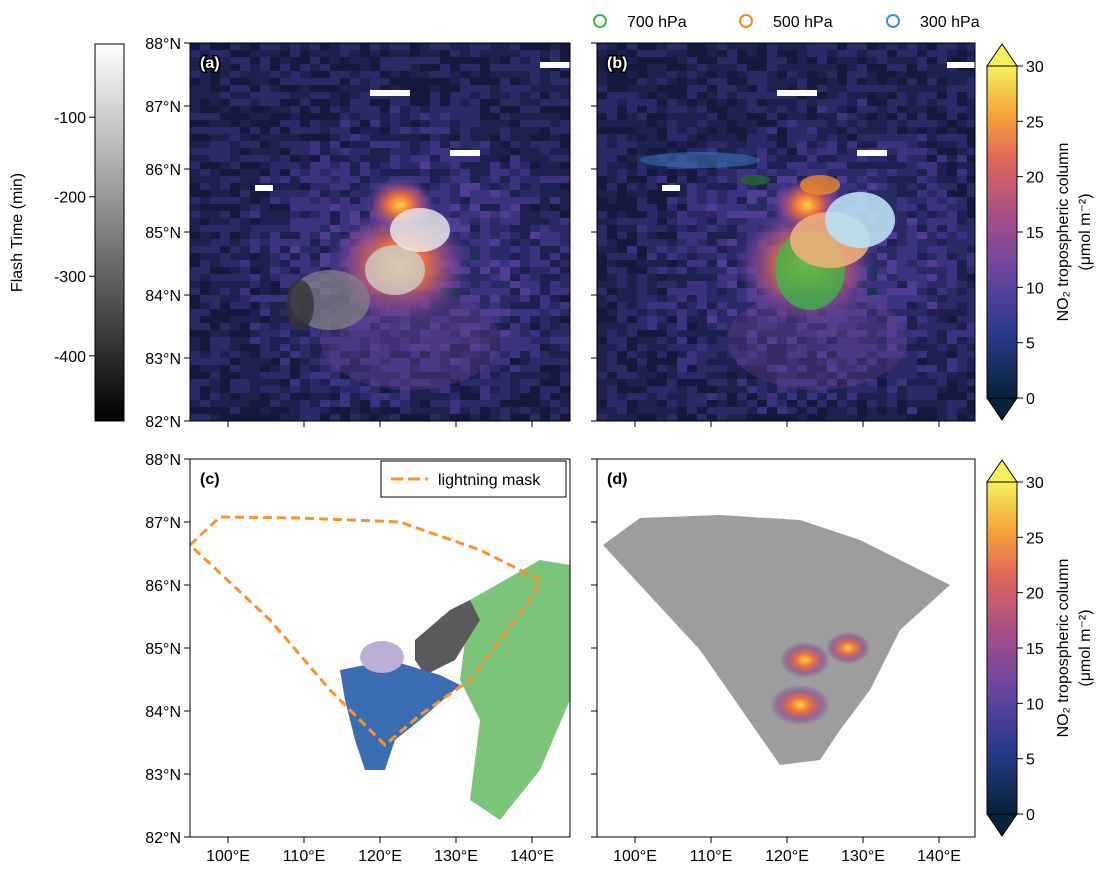  What do you see at coordinates (776, 640) in the screenshot?
I see `no2-masked` at bounding box center [776, 640].